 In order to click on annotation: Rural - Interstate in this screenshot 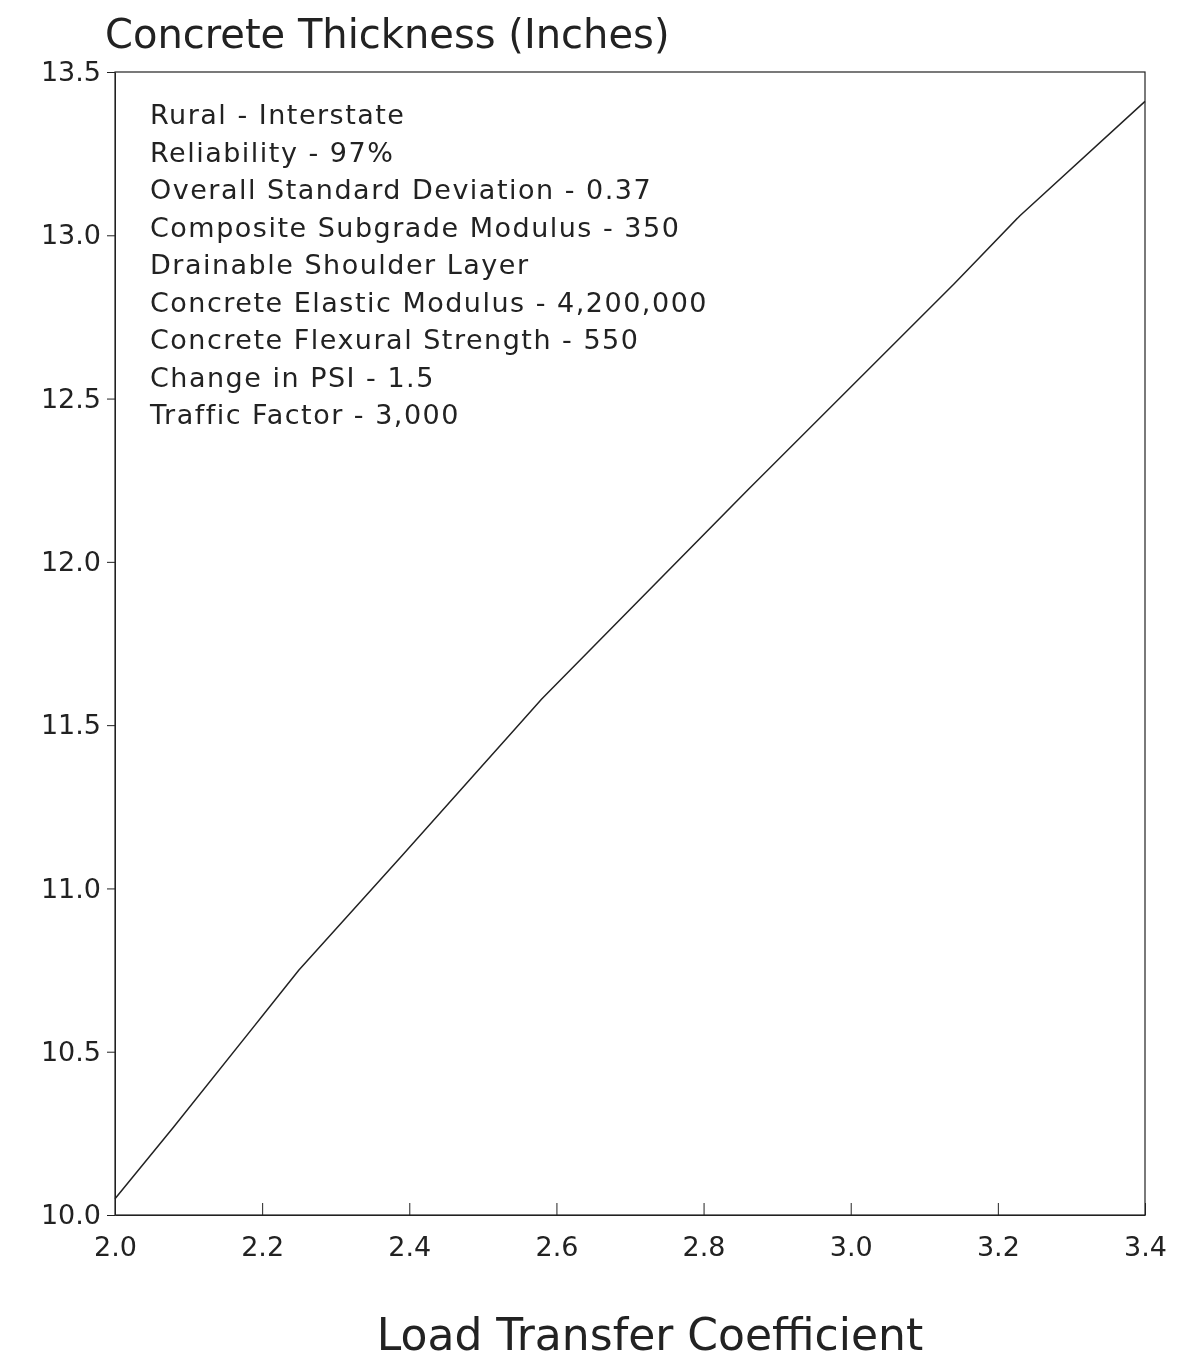, I will do `click(278, 114)`.